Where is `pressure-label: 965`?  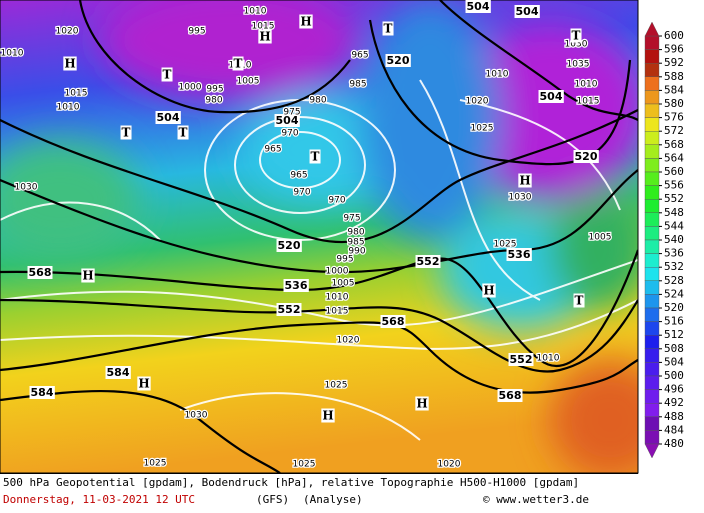 pressure-label: 965 is located at coordinates (298, 176).